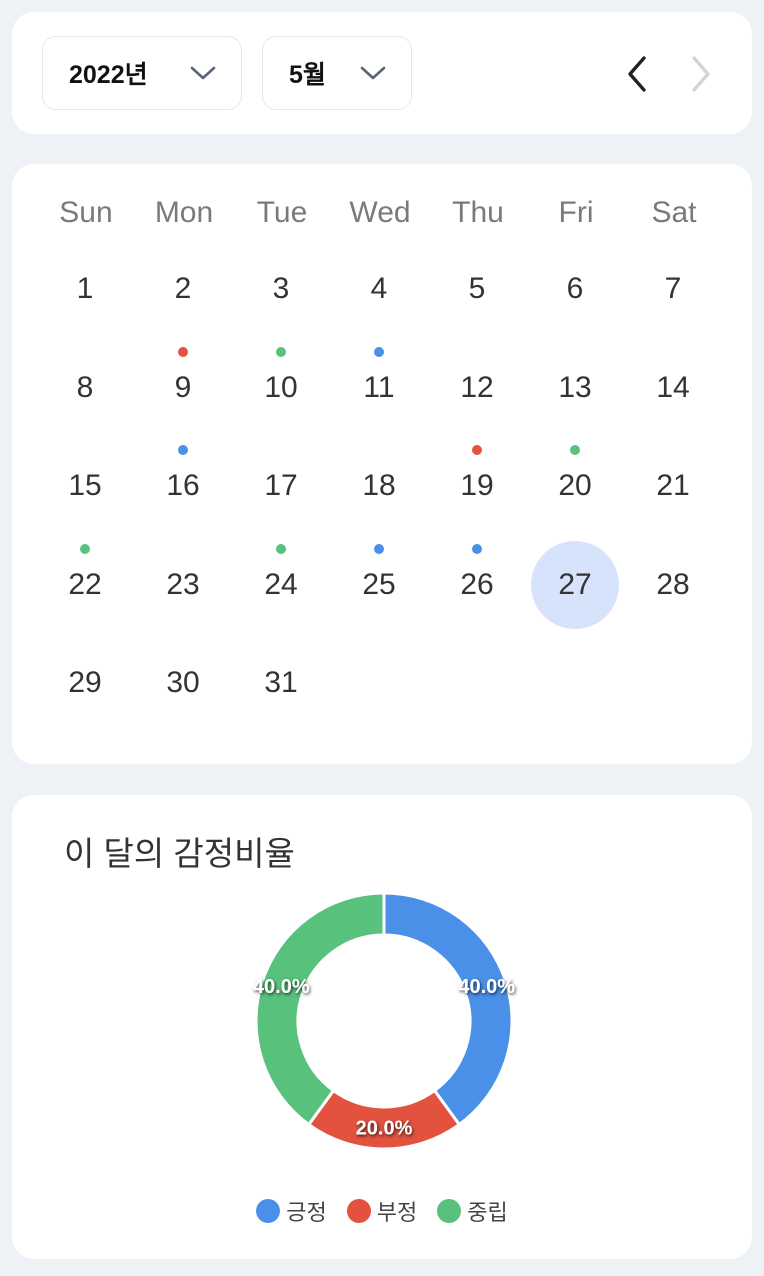 This screenshot has width=764, height=1276. I want to click on day-number: 17, so click(281, 485).